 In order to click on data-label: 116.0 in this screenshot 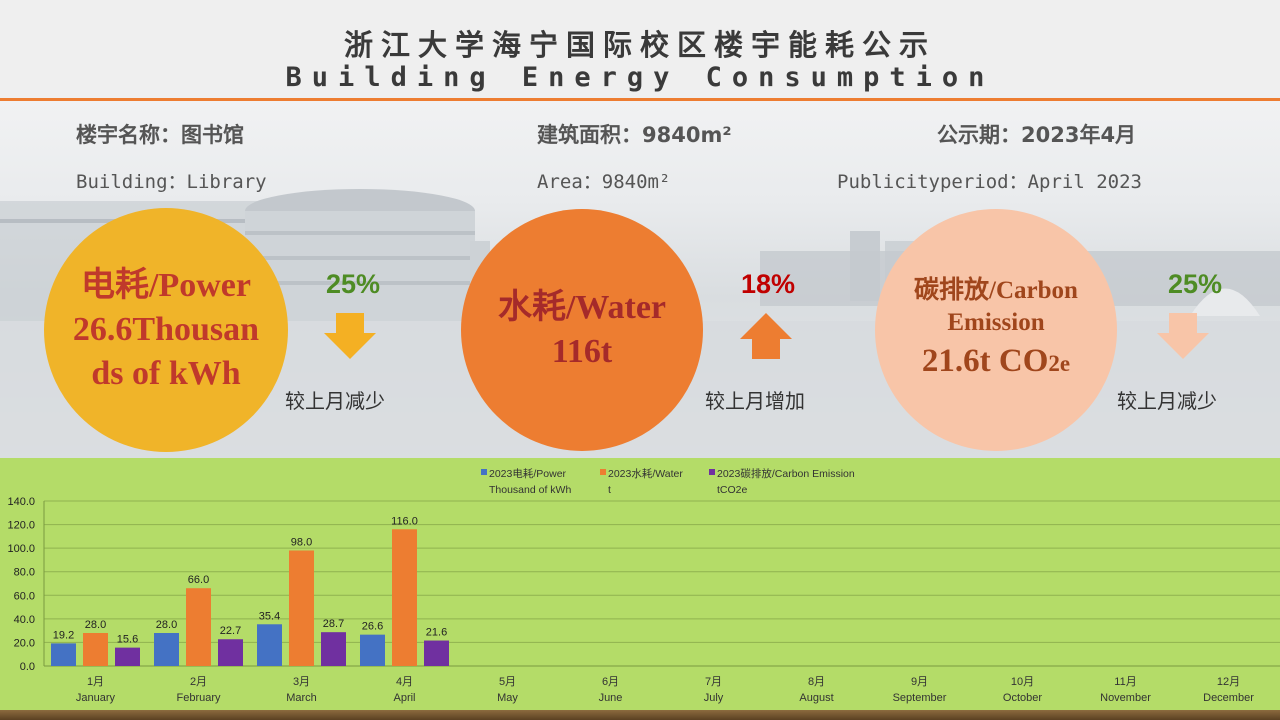, I will do `click(404, 521)`.